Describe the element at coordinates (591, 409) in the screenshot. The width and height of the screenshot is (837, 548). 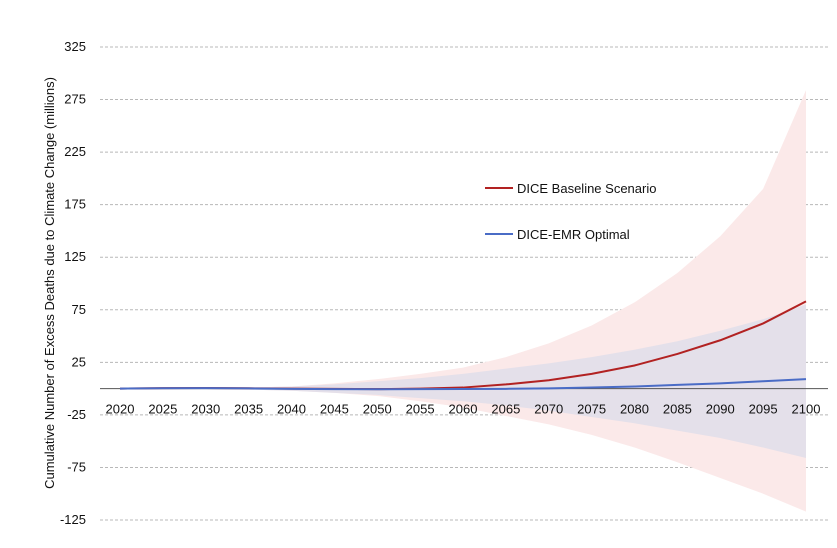
I see `x-tick-label: 2075` at that location.